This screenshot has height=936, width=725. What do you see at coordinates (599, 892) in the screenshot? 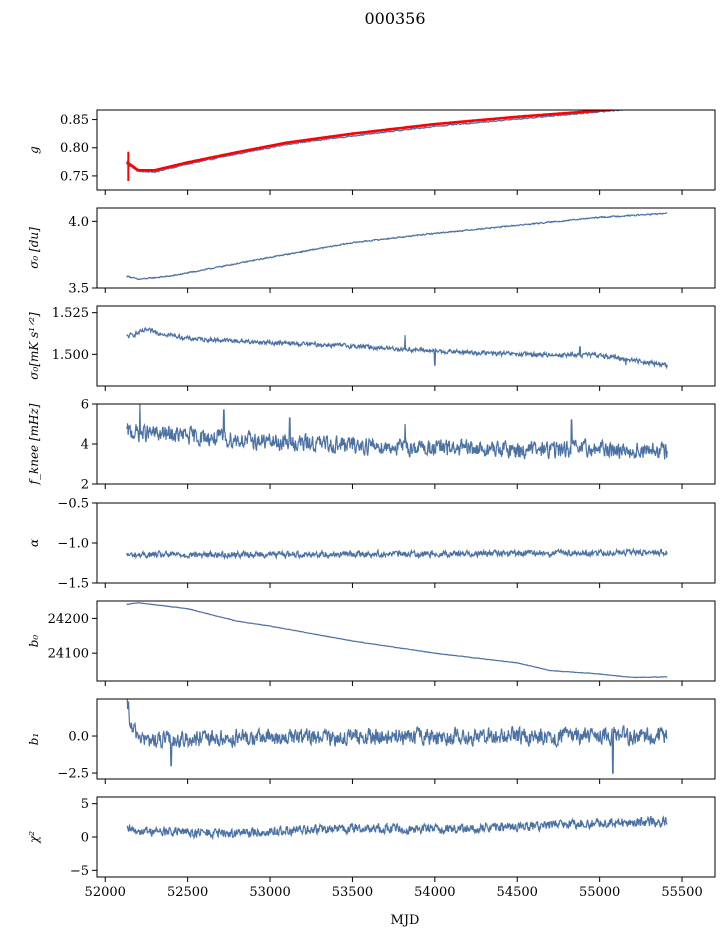
I see `x-tick-label: 55000` at bounding box center [599, 892].